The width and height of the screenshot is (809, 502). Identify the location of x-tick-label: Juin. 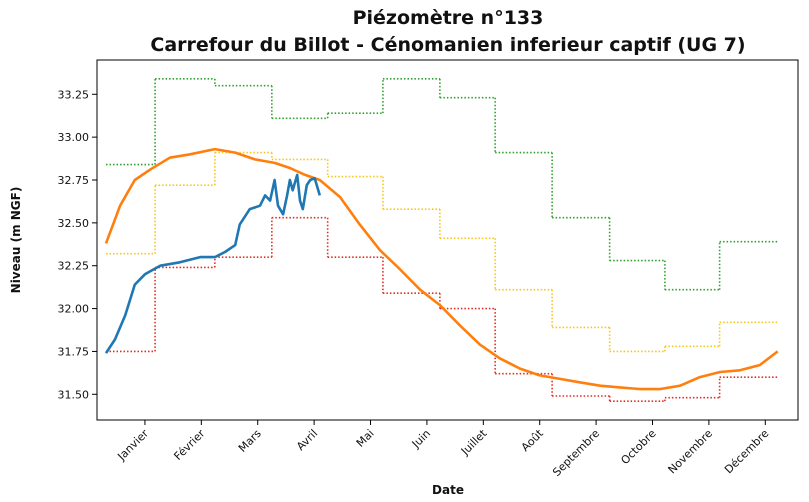
(421, 439).